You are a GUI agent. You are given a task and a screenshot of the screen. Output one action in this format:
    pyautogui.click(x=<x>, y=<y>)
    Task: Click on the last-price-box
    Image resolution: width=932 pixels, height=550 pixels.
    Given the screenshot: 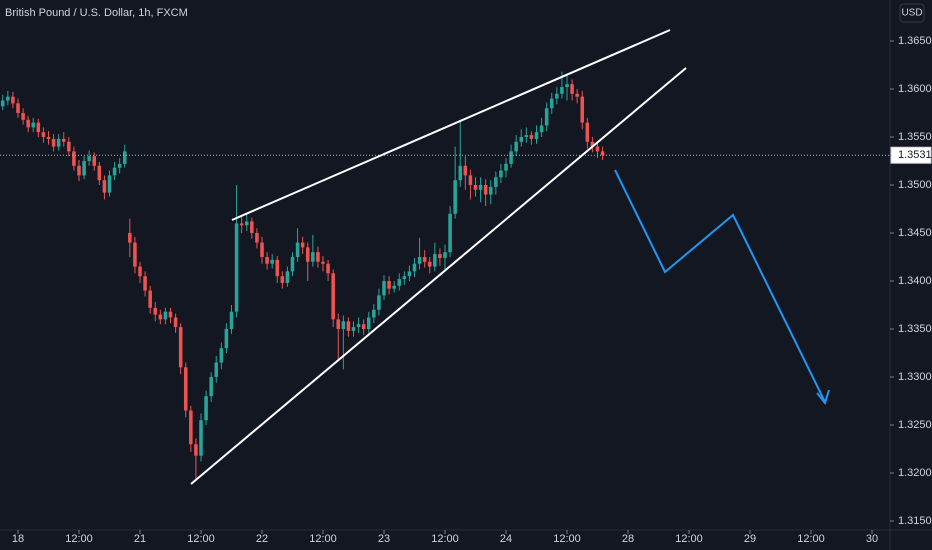 What is the action you would take?
    pyautogui.click(x=911, y=155)
    